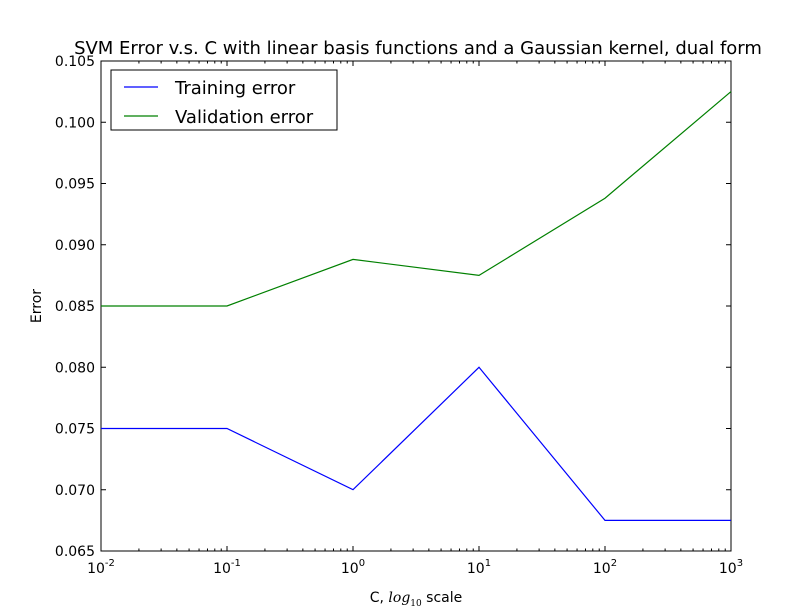 Image resolution: width=812 pixels, height=612 pixels. I want to click on y-tick-label-3: 0.080, so click(75, 368).